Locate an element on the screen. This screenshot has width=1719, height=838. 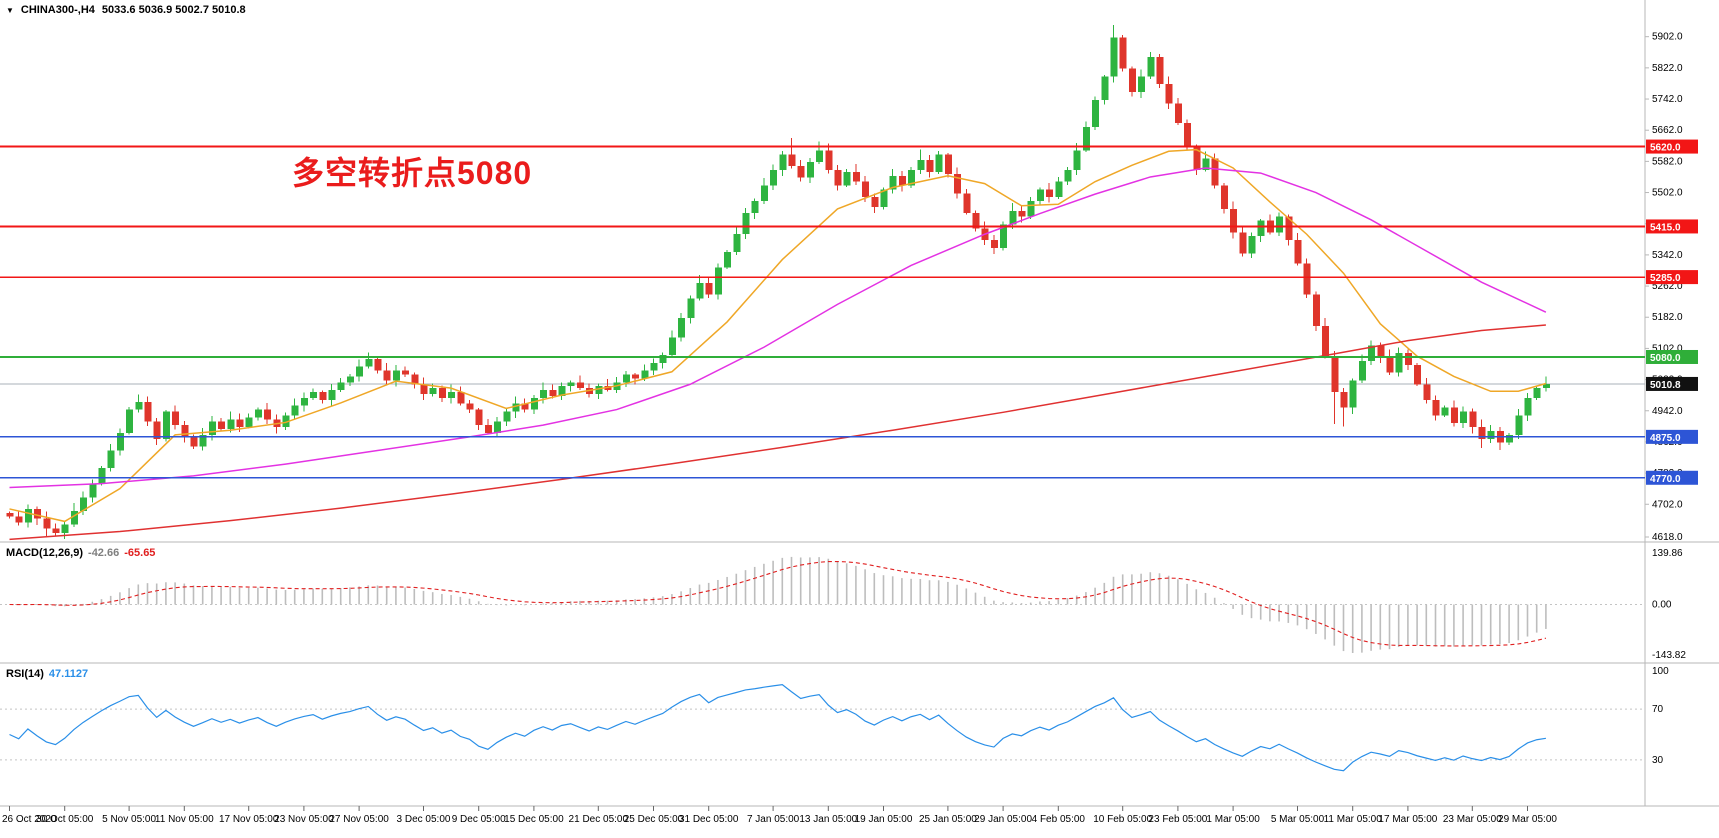
svg-text: 70 is located at coordinates (1658, 709).